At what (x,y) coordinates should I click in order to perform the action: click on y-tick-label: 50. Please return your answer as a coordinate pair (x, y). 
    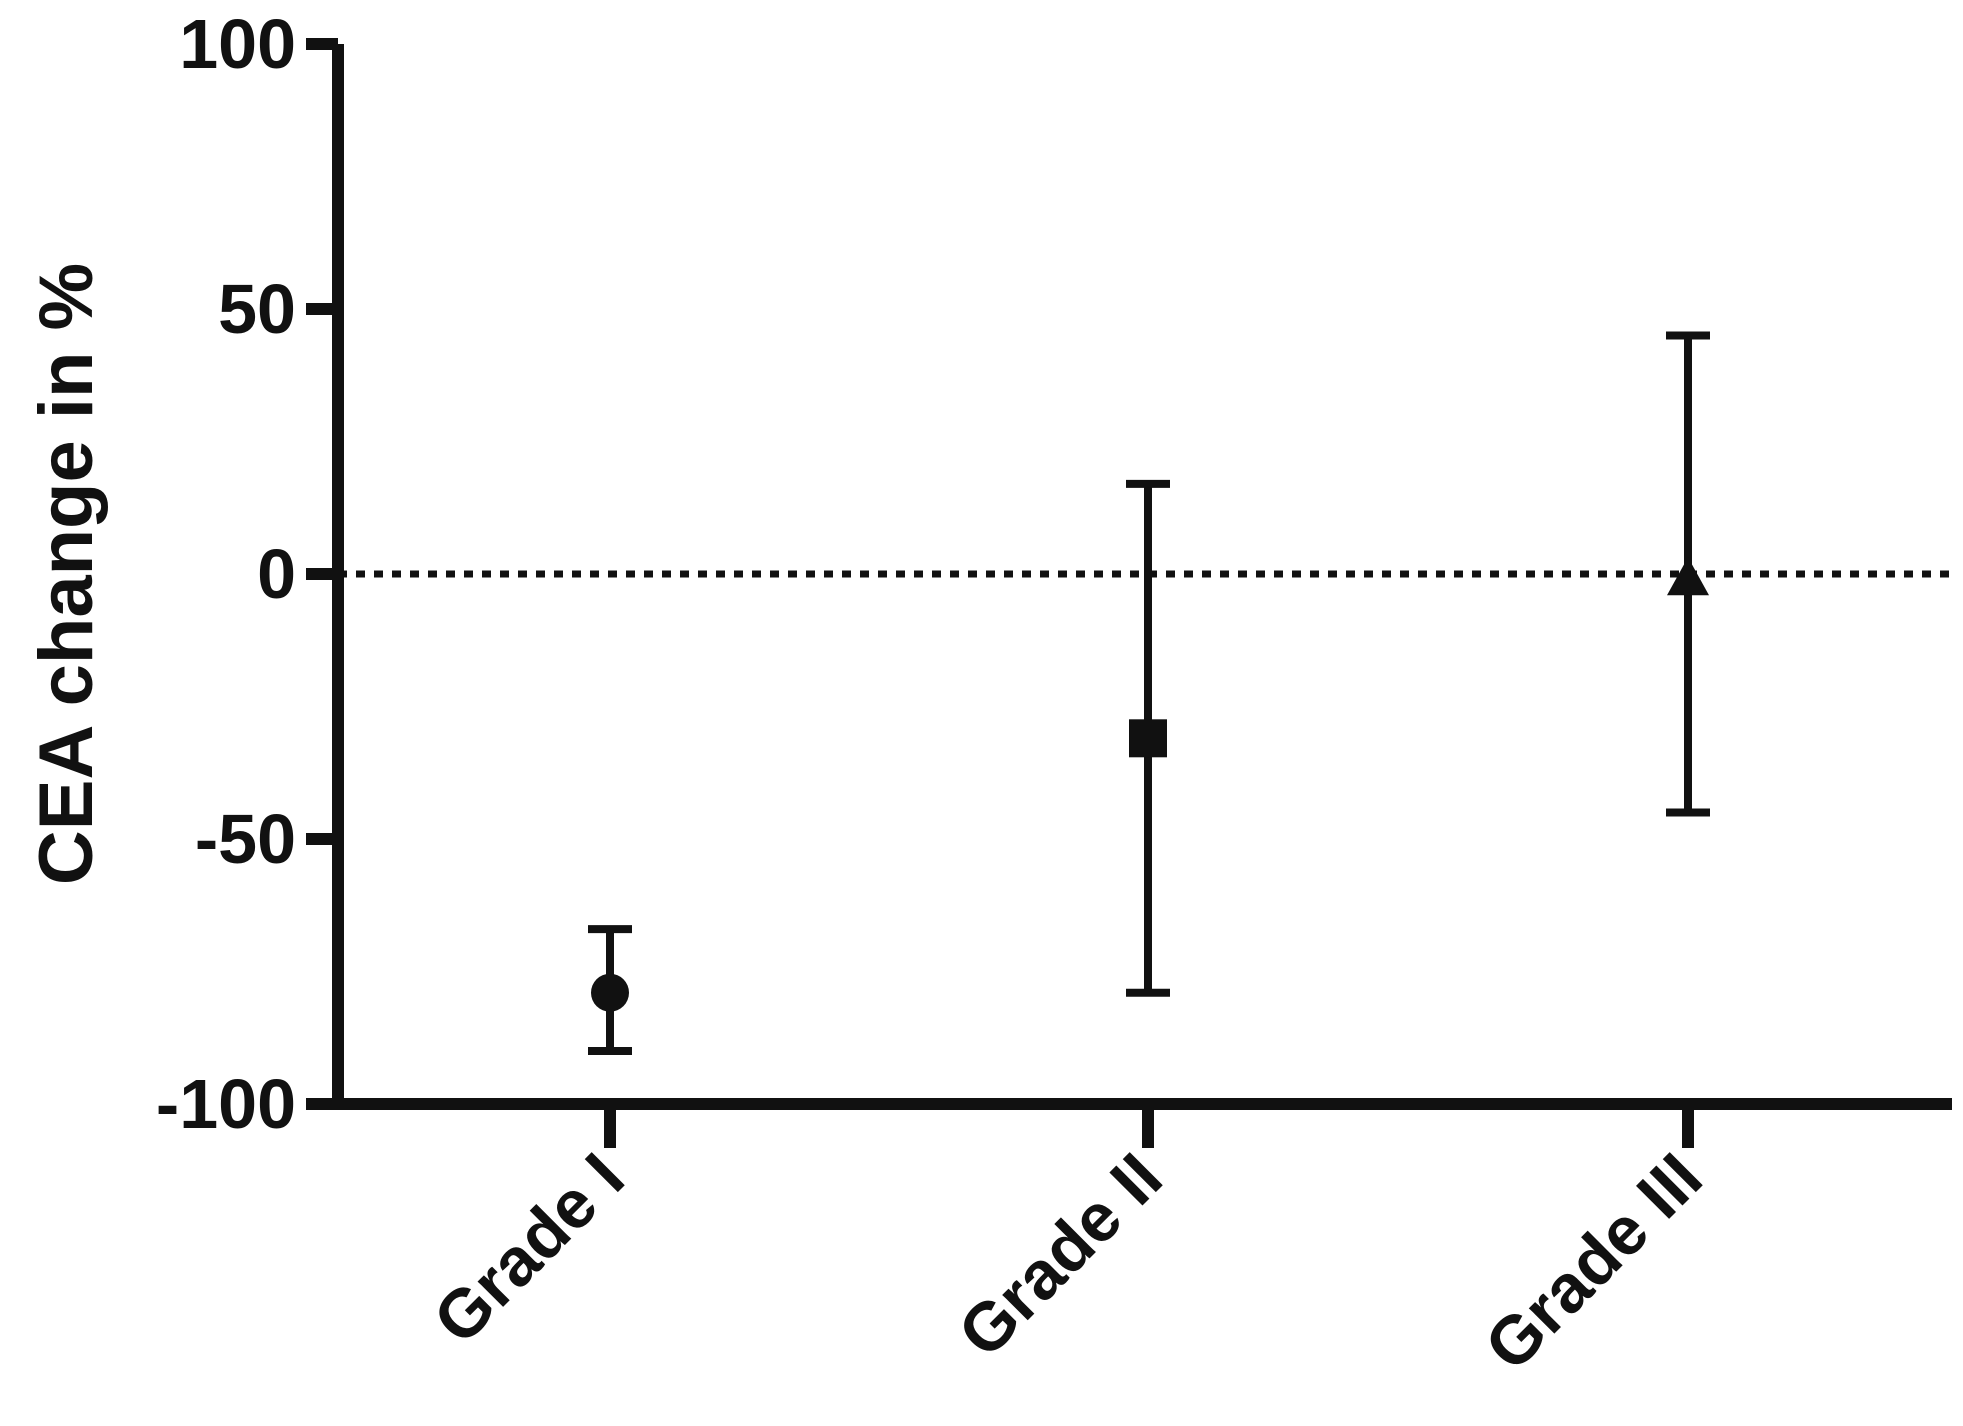
    Looking at the image, I should click on (257, 309).